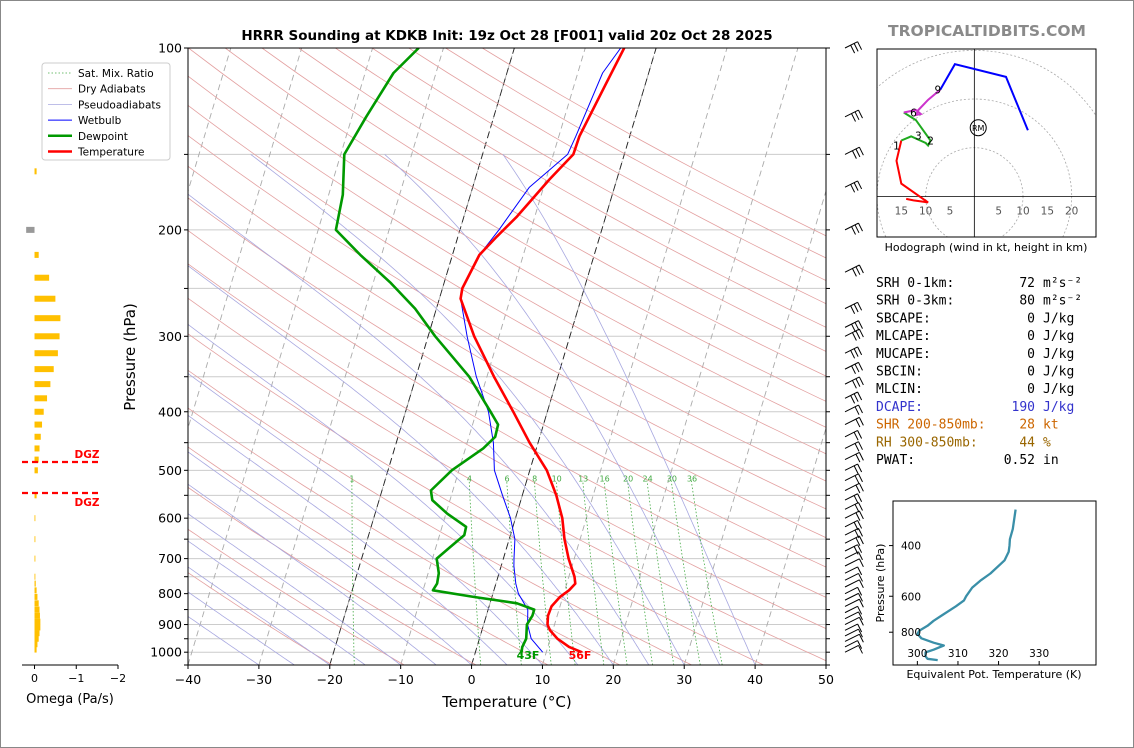  What do you see at coordinates (1027, 425) in the screenshot?
I see `index-value: 28` at bounding box center [1027, 425].